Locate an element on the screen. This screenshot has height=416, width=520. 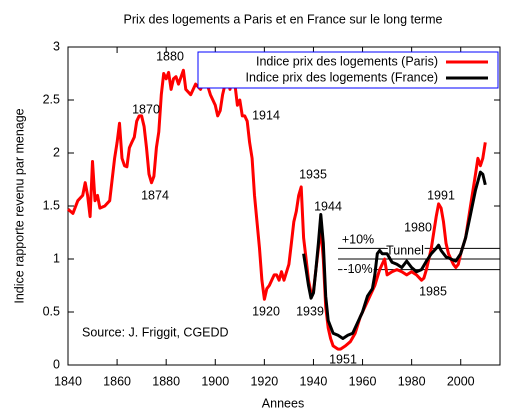
y-tick-label: 0.5 is located at coordinates (51, 311).